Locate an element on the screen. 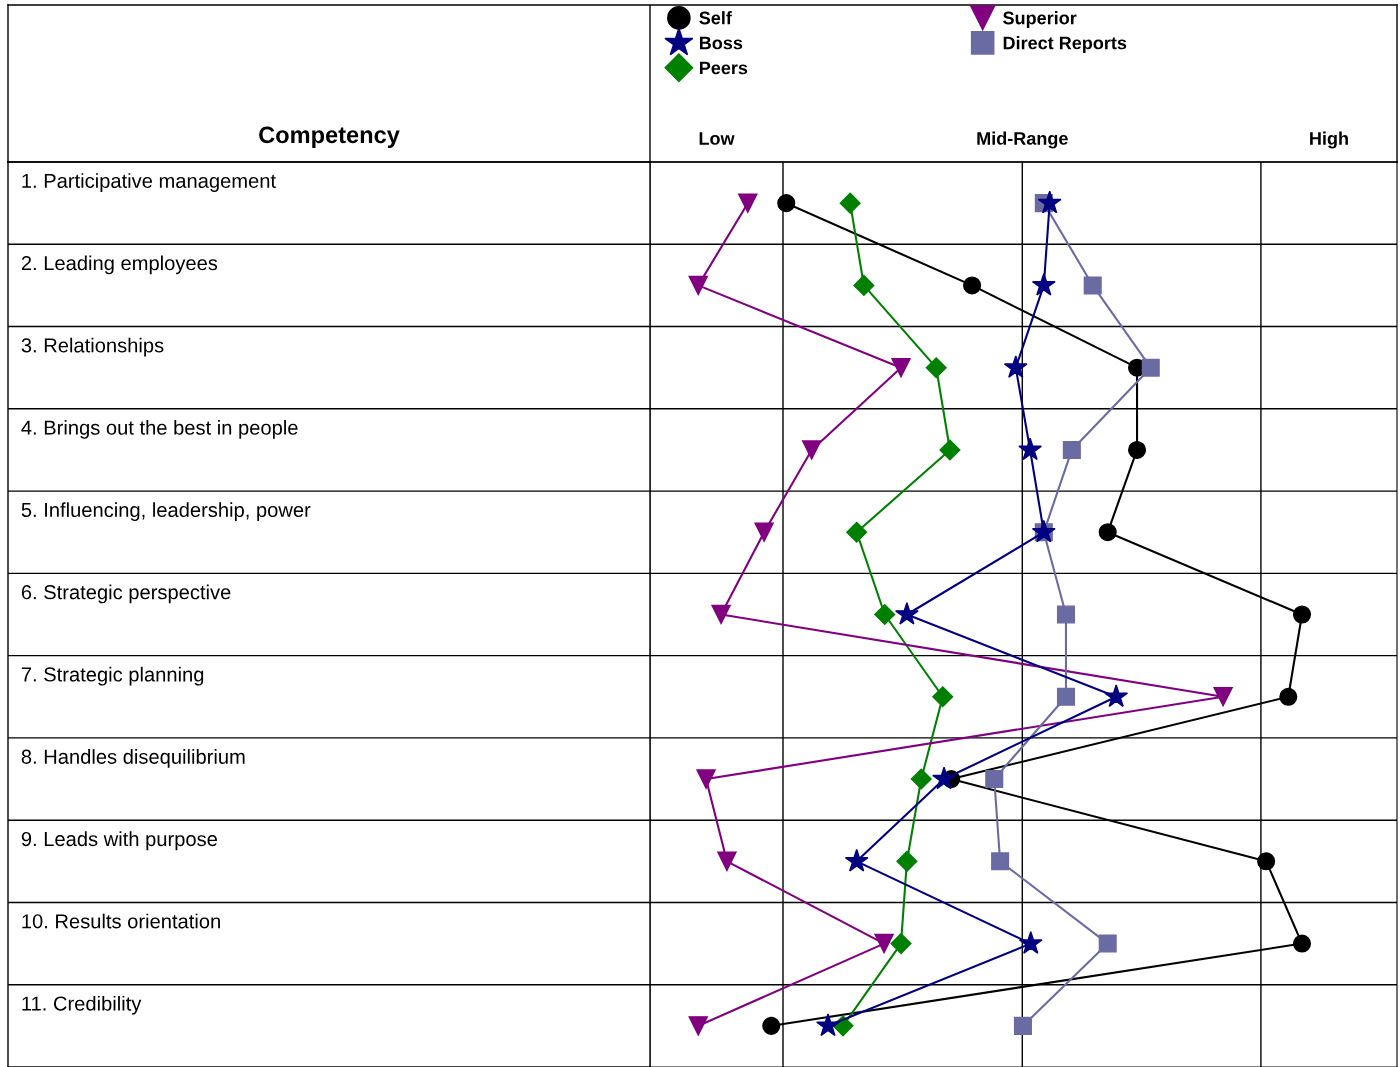  y-tick-label: 2. Leading employees is located at coordinates (119, 265).